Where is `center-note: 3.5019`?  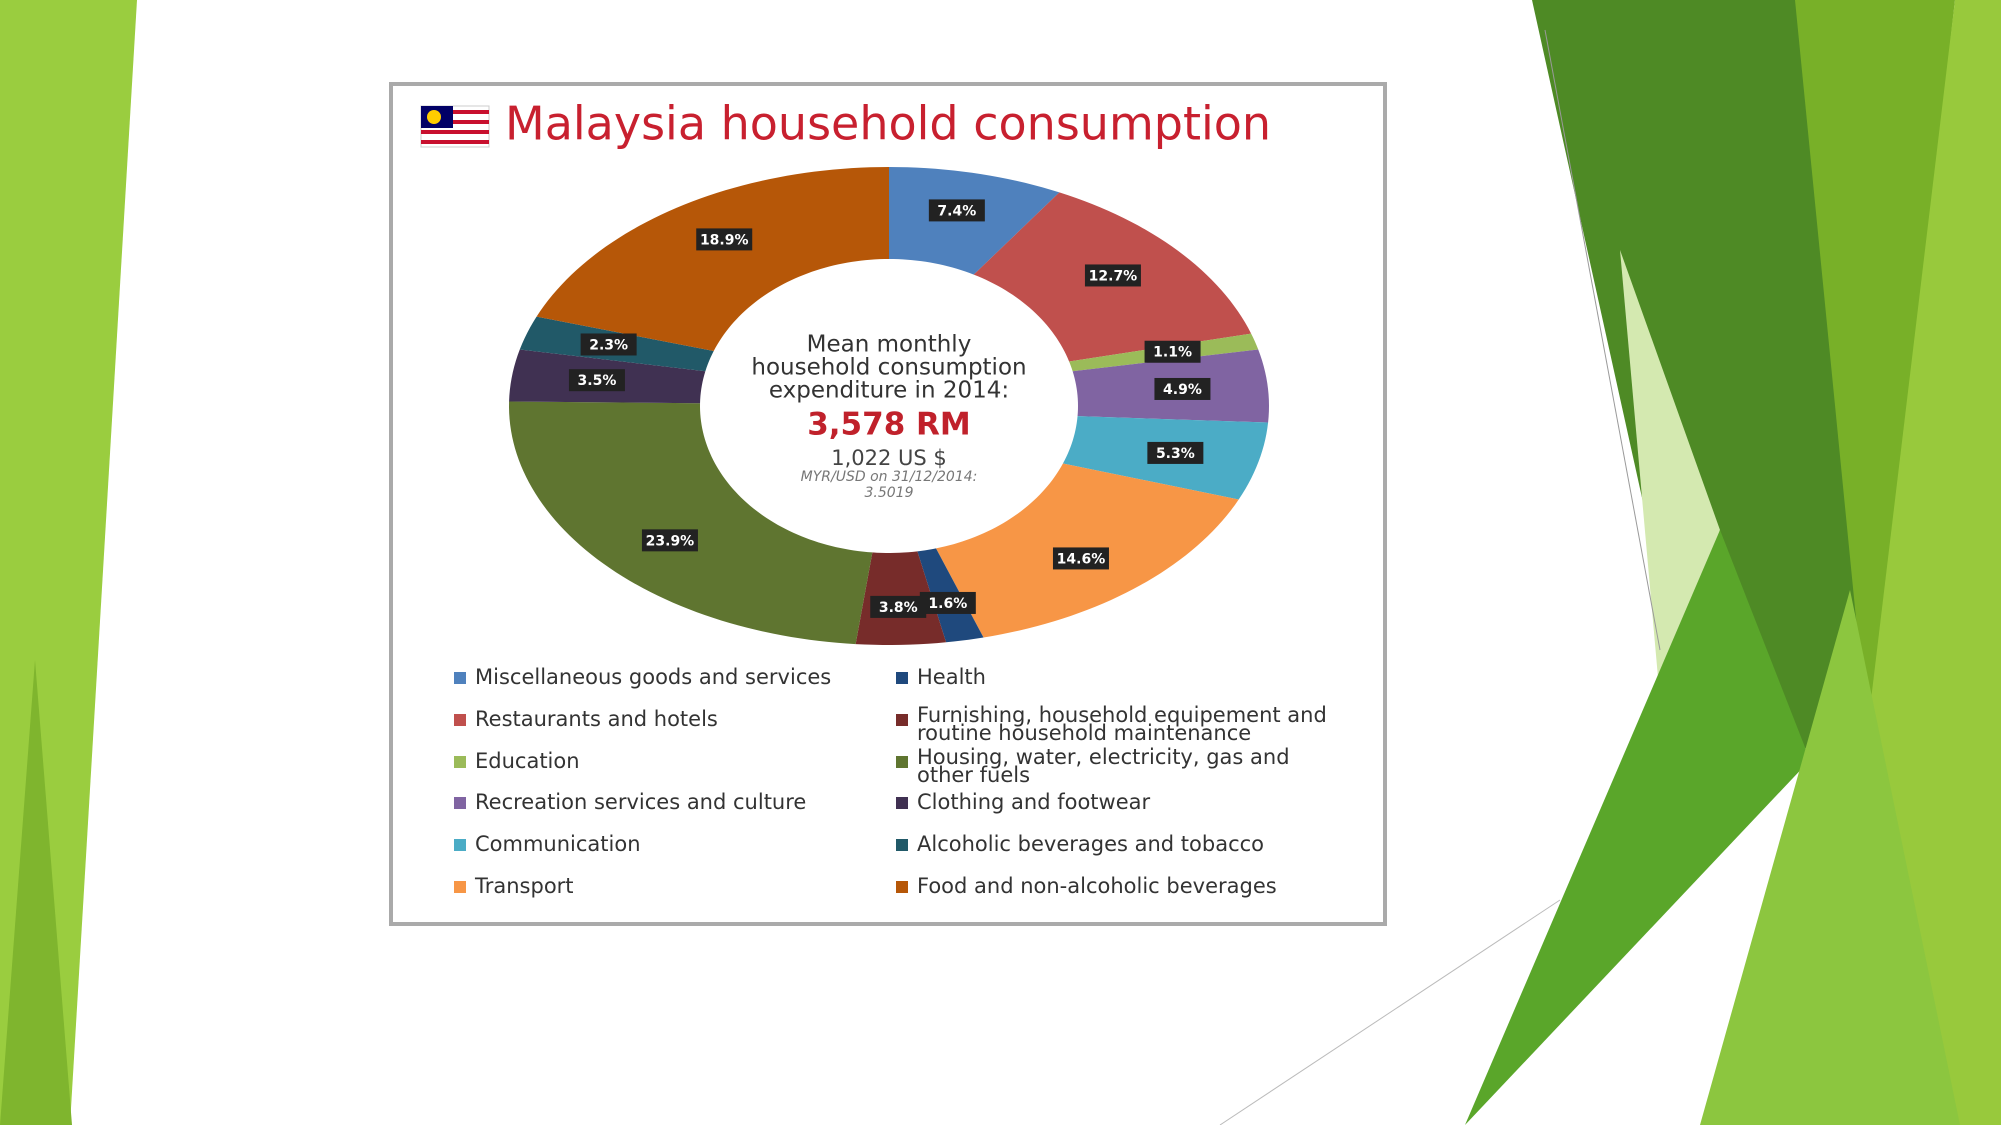 center-note: 3.5019 is located at coordinates (889, 493).